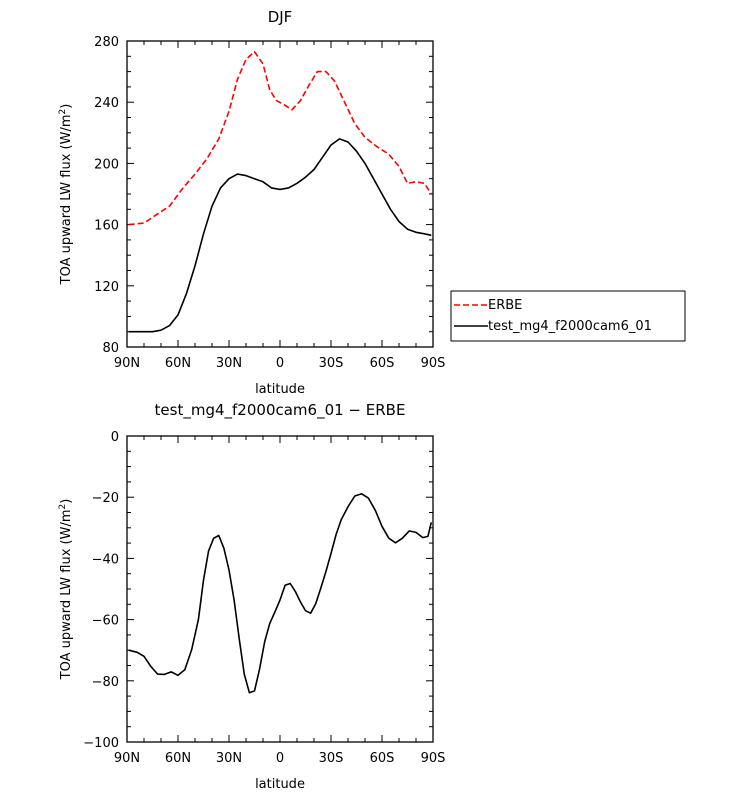 This screenshot has width=732, height=796. Describe the element at coordinates (66, 195) in the screenshot. I see `chart-top-ylabel: TOA upward LW flux (W/m2)` at that location.